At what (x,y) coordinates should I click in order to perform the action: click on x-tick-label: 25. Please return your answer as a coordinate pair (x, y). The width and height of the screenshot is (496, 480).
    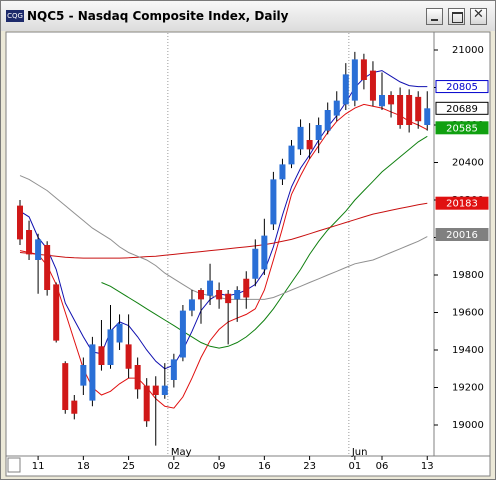
    Looking at the image, I should click on (128, 466).